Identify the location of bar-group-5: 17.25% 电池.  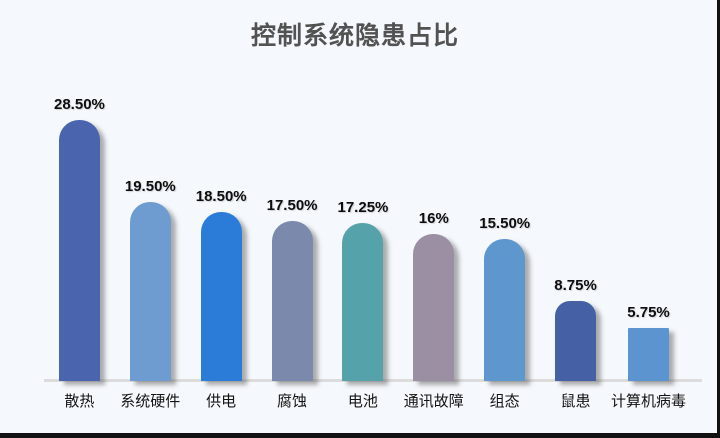
(363, 249).